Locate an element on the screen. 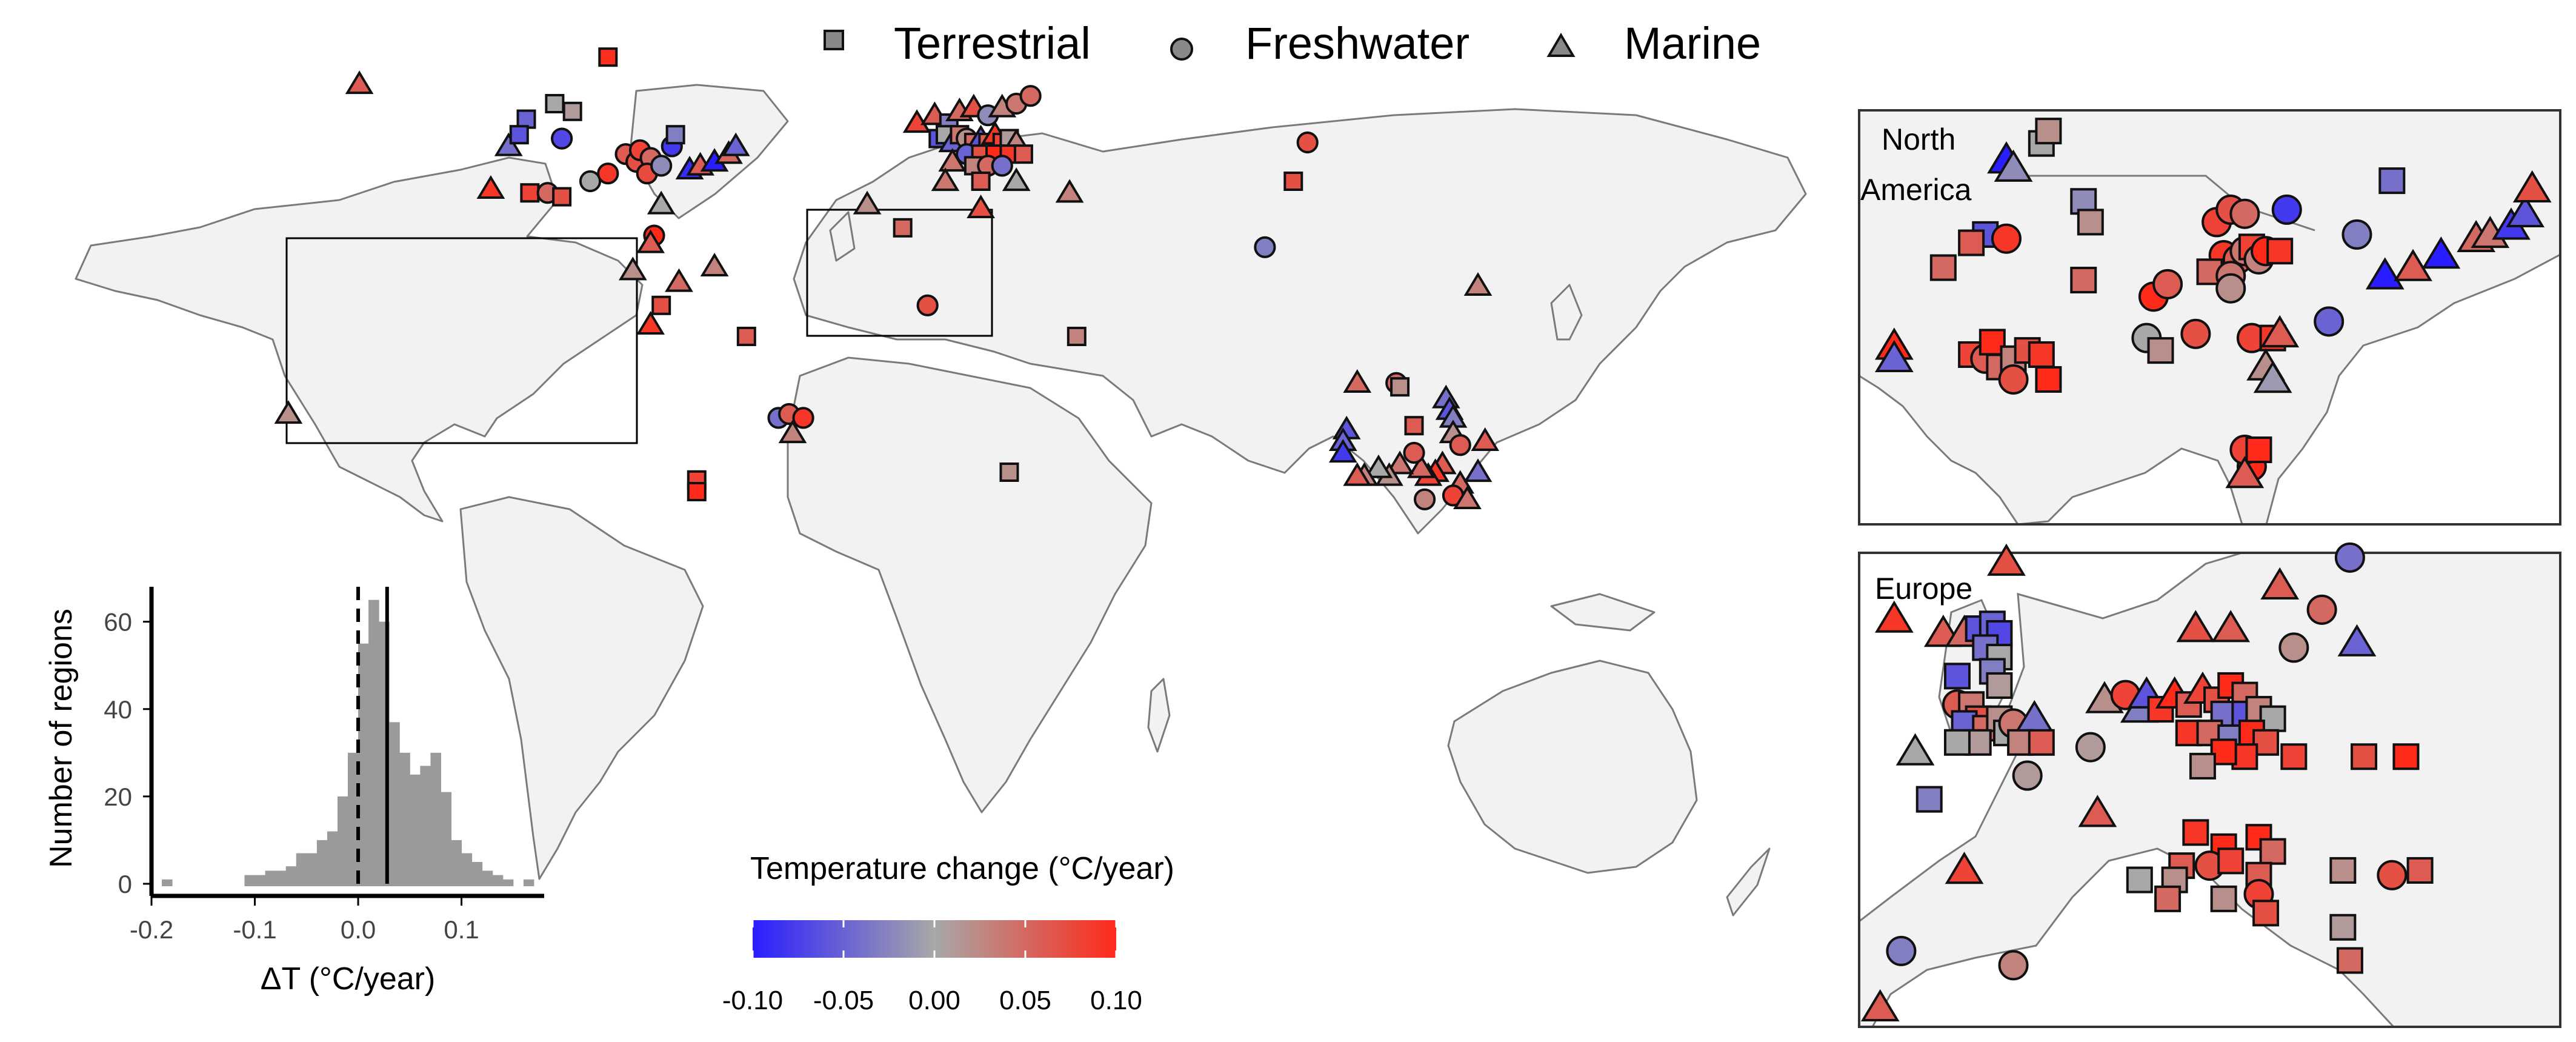 Image resolution: width=2576 pixels, height=1042 pixels. landmass-madagascar is located at coordinates (1159, 715).